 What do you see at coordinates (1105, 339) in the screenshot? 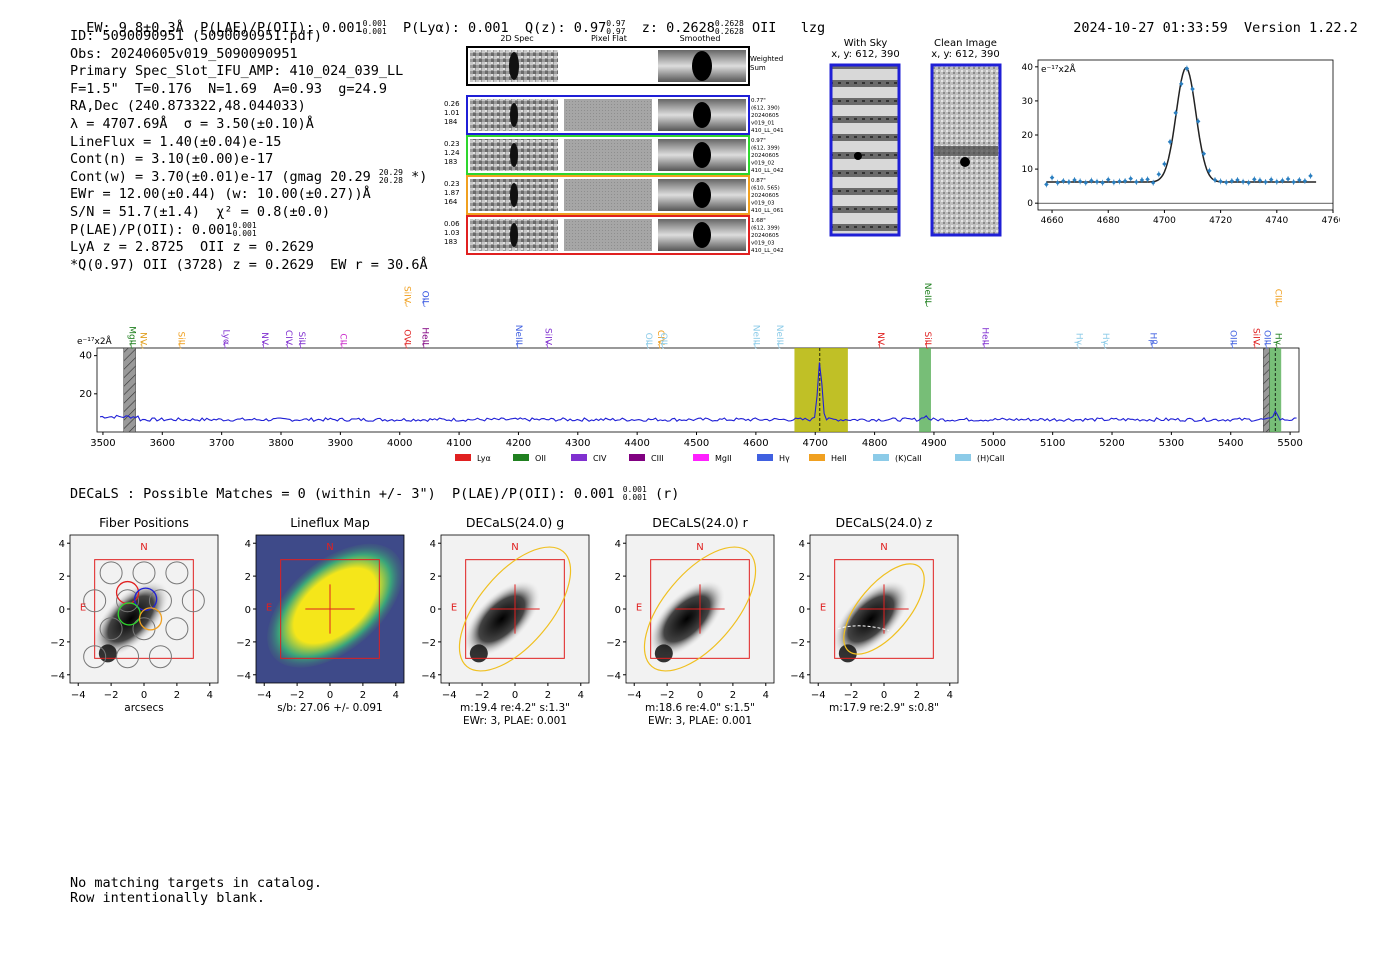
I see `spectrum-line-marker: Hγ` at bounding box center [1105, 339].